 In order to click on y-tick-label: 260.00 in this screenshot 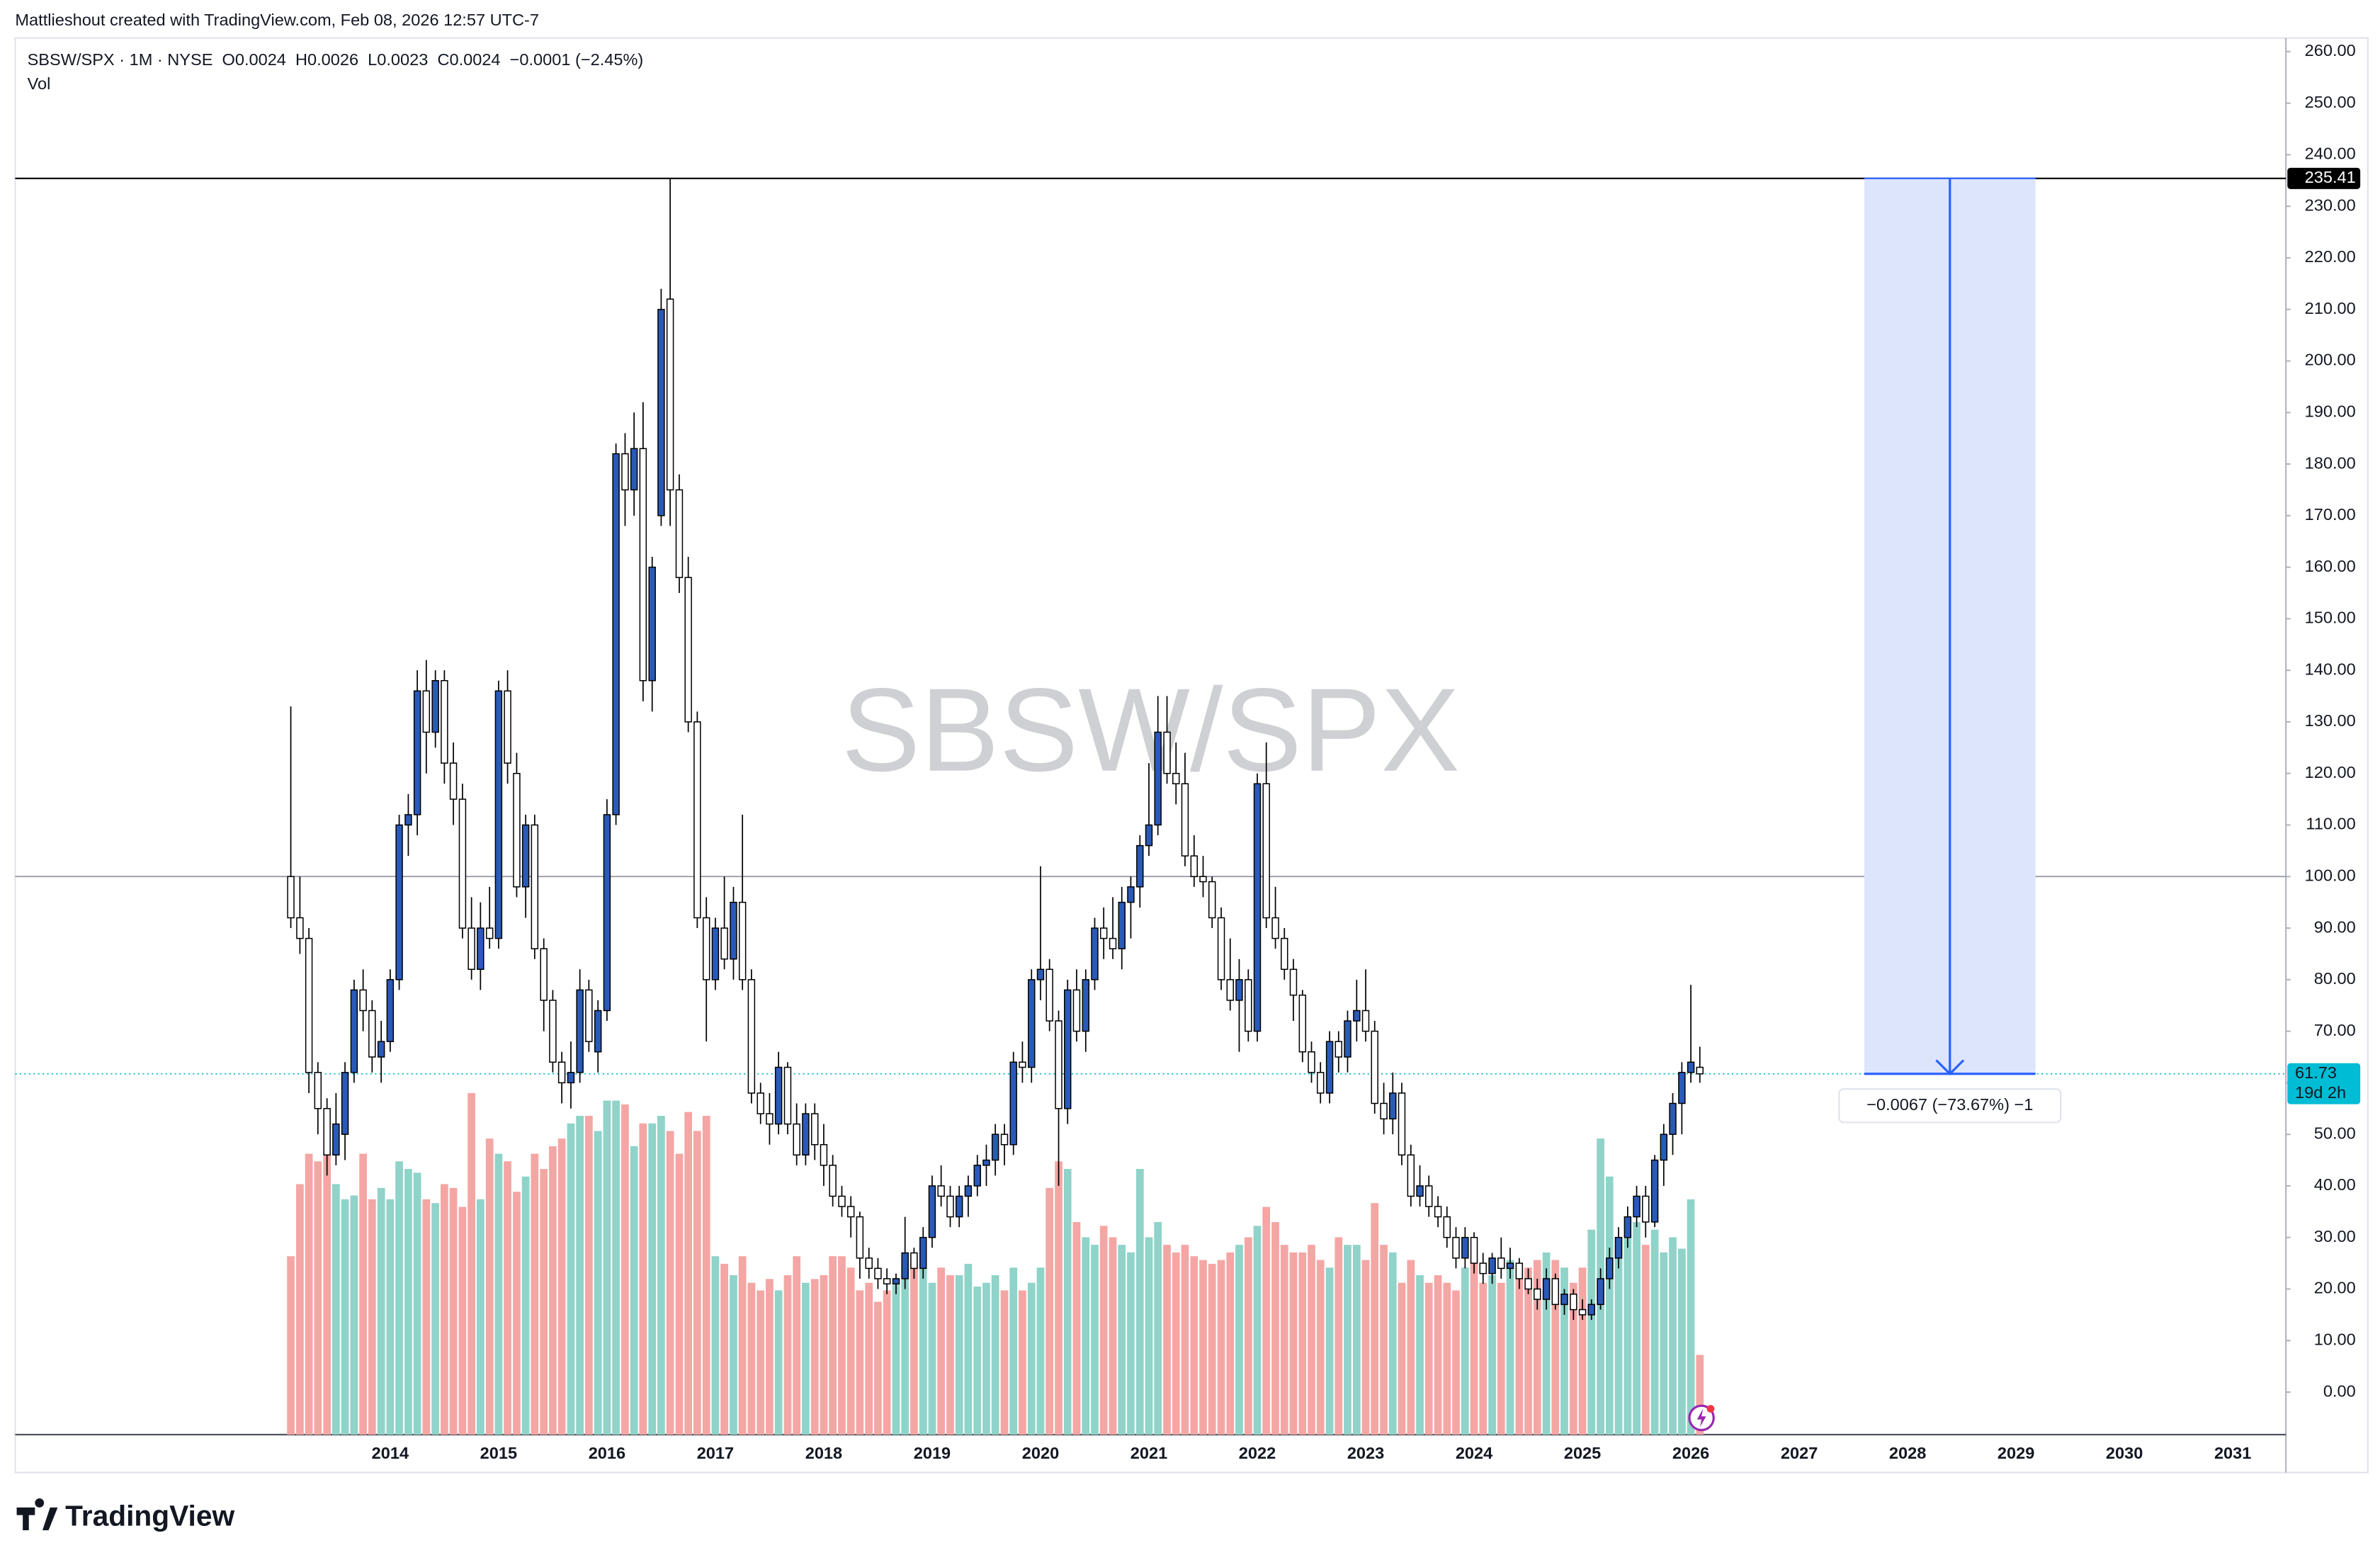, I will do `click(2331, 51)`.